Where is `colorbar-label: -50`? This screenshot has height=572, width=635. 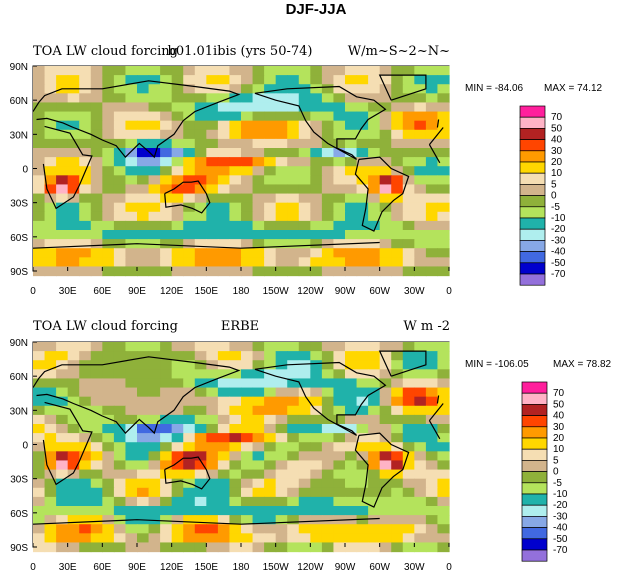 colorbar-label: -50 is located at coordinates (558, 263).